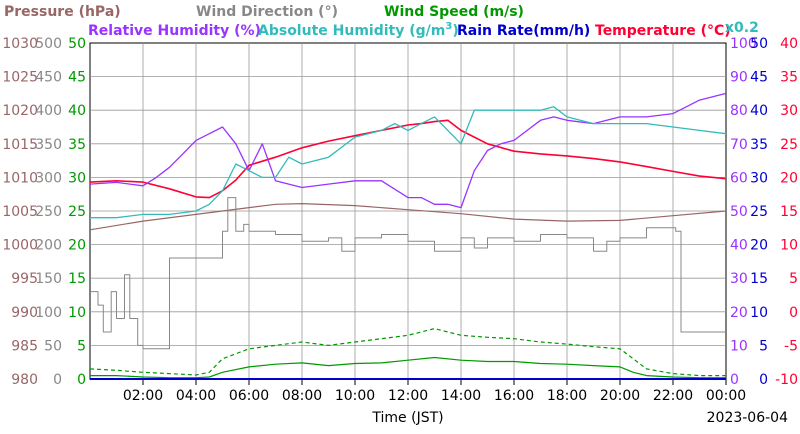  Describe the element at coordinates (77, 178) in the screenshot. I see `tick-label-wind-speed: 30` at that location.